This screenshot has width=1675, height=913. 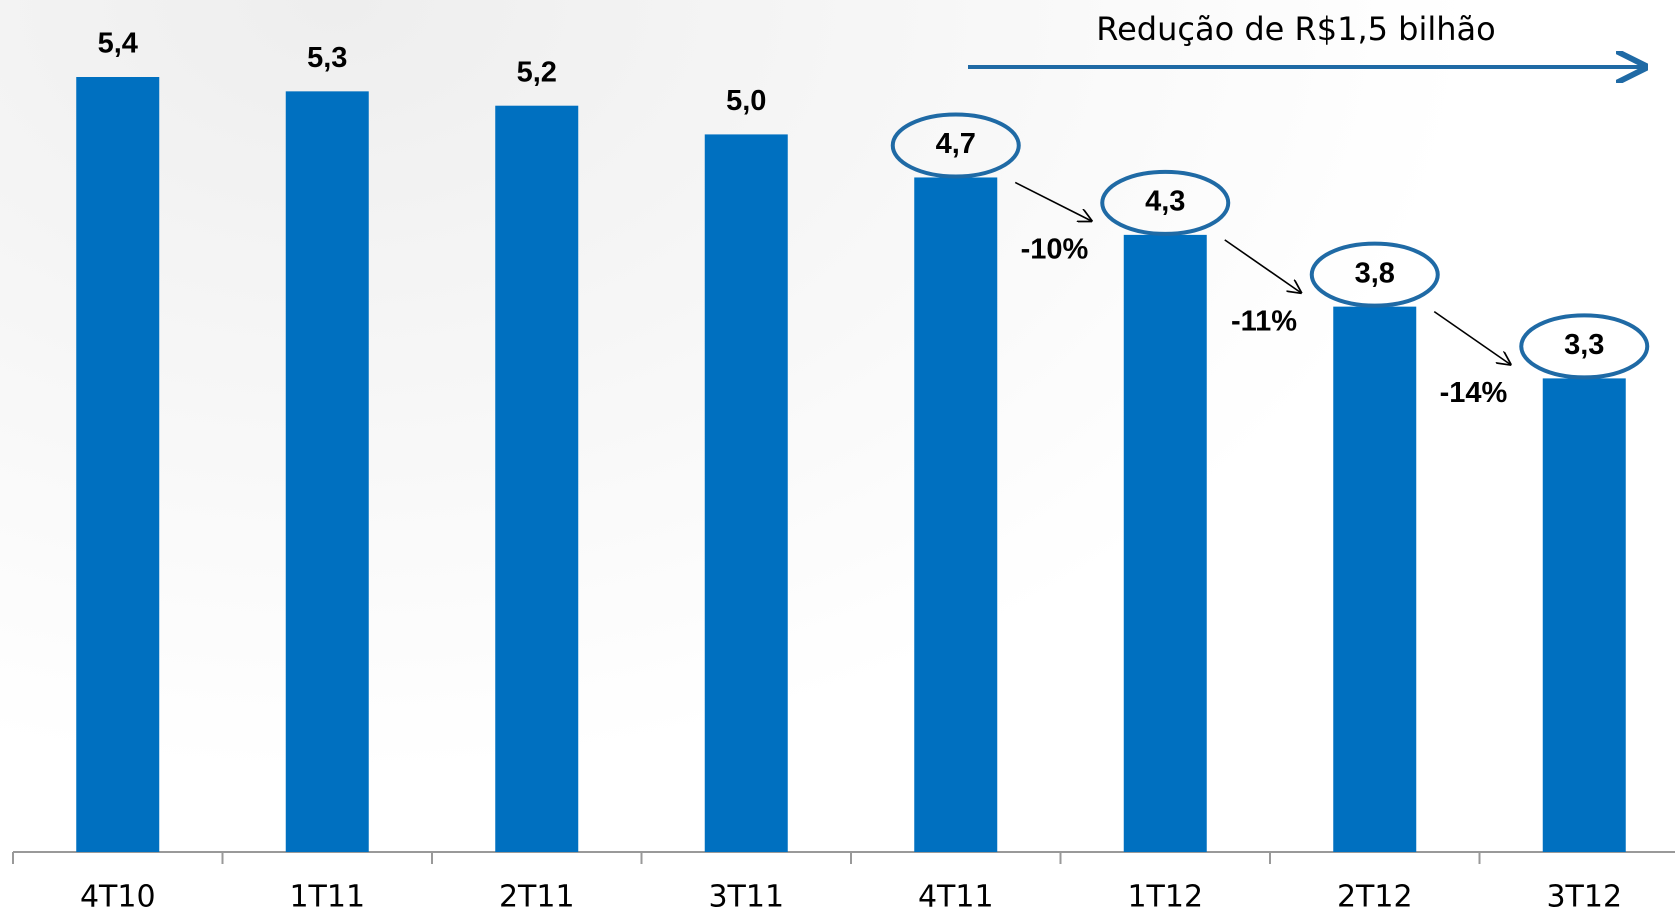 What do you see at coordinates (327, 896) in the screenshot?
I see `x-tick-label: 1T11` at bounding box center [327, 896].